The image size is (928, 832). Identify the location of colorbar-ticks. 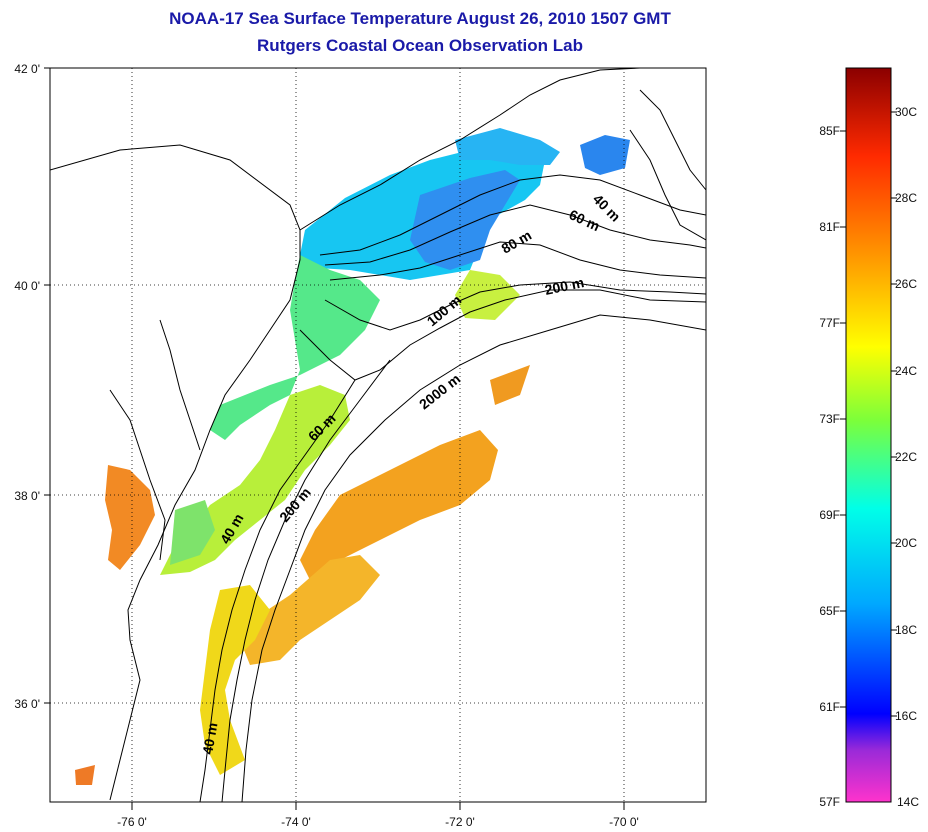
(868, 414).